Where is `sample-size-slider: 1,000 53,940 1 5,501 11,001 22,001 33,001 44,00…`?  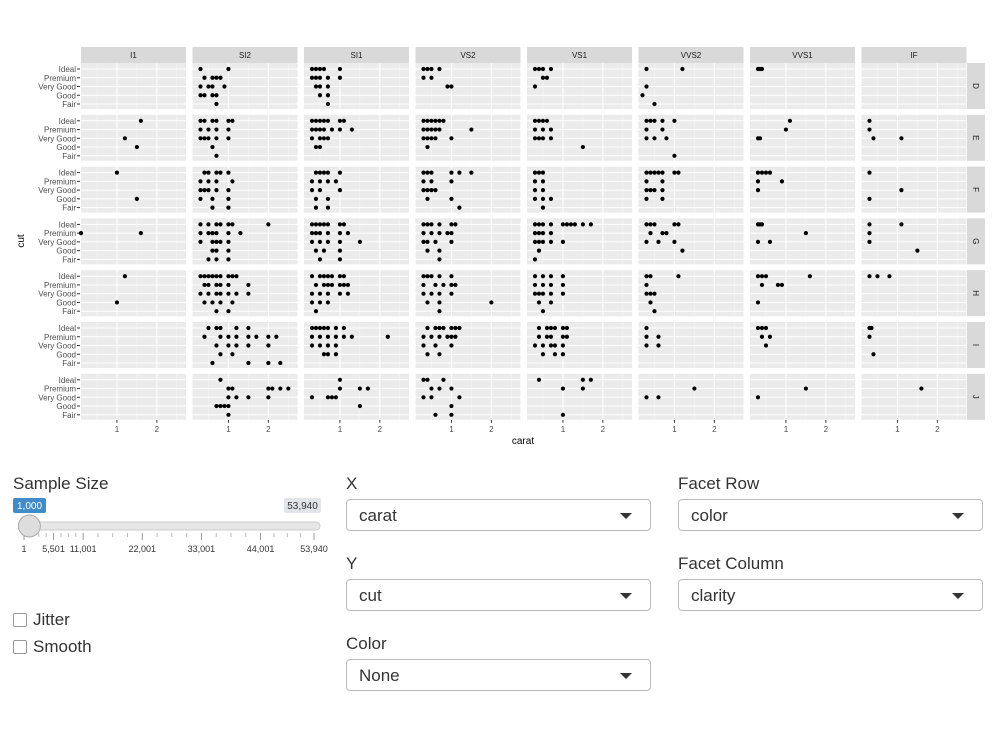
sample-size-slider: 1,000 53,940 1 5,501 11,001 22,001 33,001 44,00… is located at coordinates (165, 525).